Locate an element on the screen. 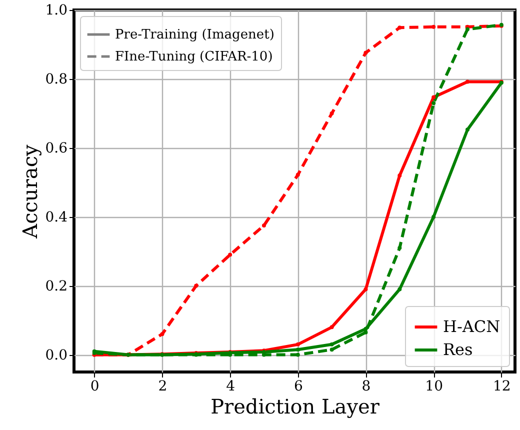 The width and height of the screenshot is (520, 430). y-tick-label: 0.8 is located at coordinates (56, 79).